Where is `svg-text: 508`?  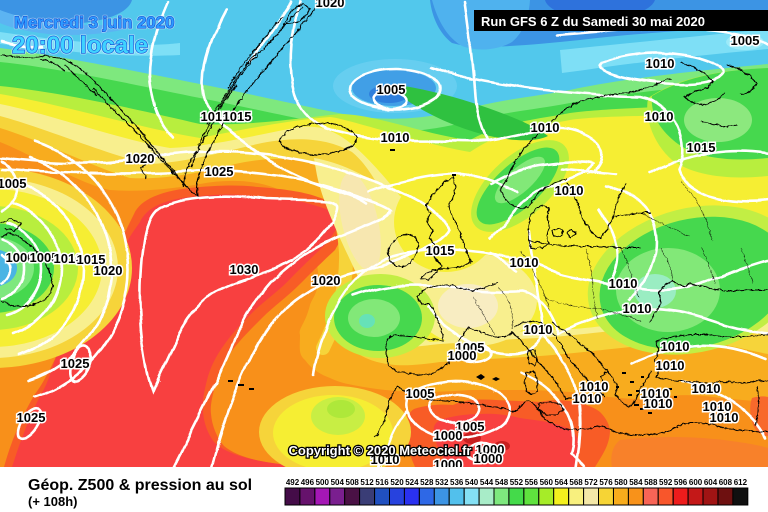 svg-text: 508 is located at coordinates (353, 482).